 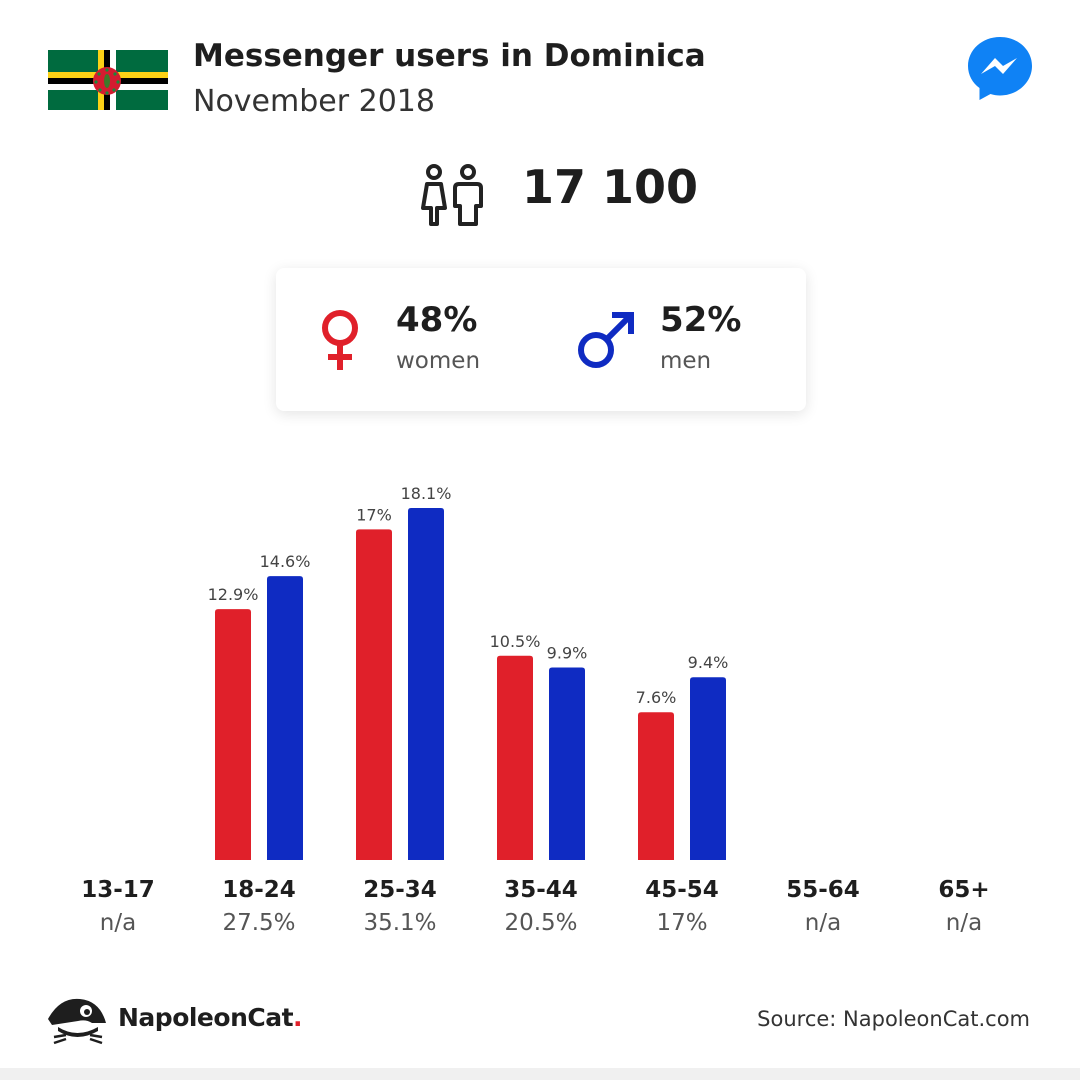 What do you see at coordinates (682, 890) in the screenshot?
I see `age-group-label: 45-54` at bounding box center [682, 890].